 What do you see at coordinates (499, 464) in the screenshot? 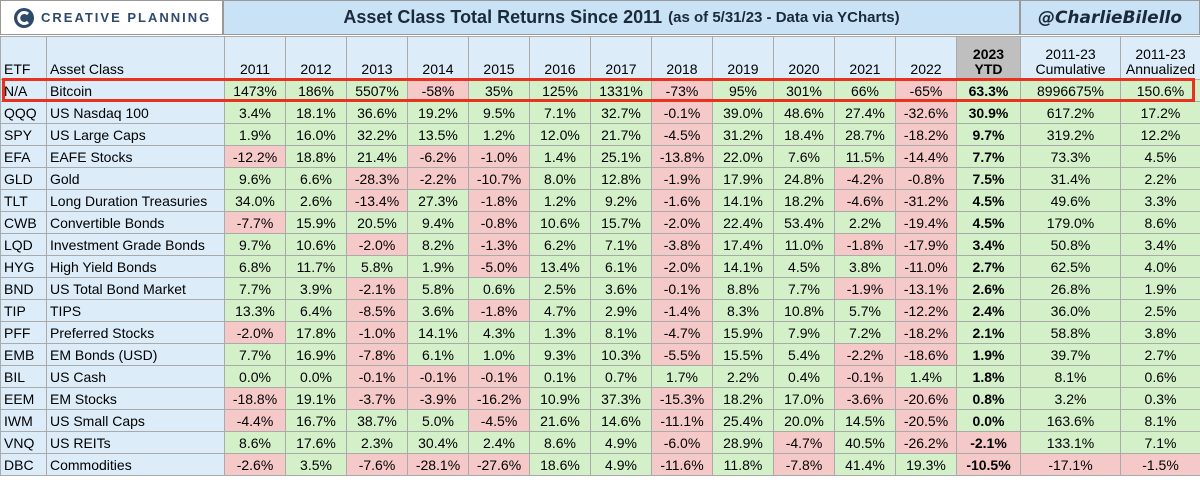
I see `return-cell: -27.6%` at bounding box center [499, 464].